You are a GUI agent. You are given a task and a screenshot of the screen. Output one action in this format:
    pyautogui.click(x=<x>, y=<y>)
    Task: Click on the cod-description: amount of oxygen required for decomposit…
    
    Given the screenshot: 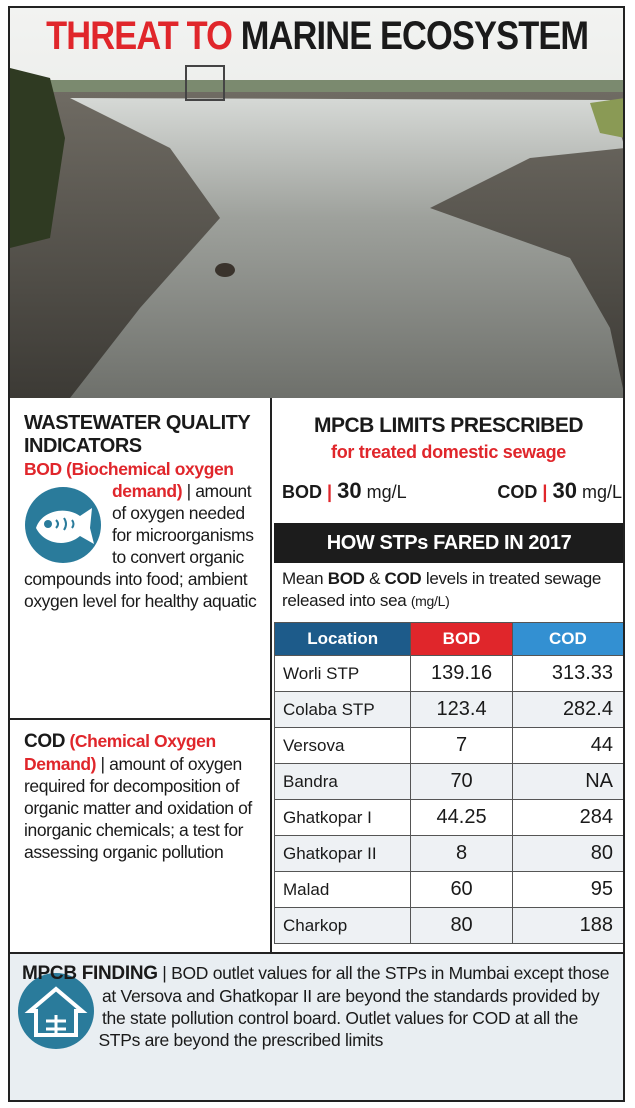 What is the action you would take?
    pyautogui.click(x=138, y=808)
    